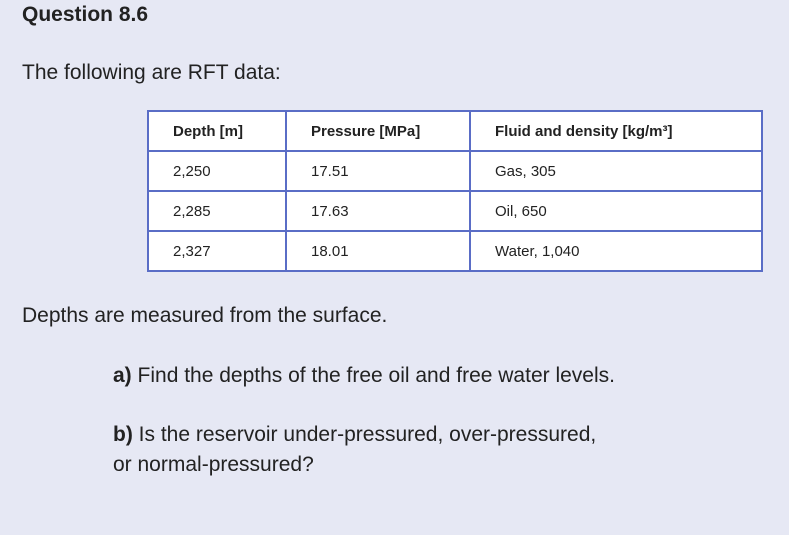 This screenshot has width=789, height=535. What do you see at coordinates (378, 211) in the screenshot?
I see `cell: 17.63` at bounding box center [378, 211].